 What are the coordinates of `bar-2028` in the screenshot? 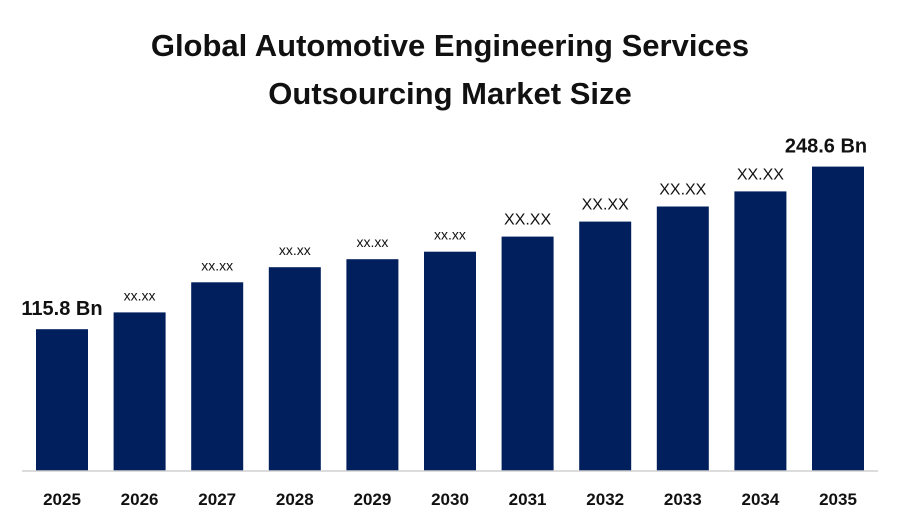 It's located at (294, 369).